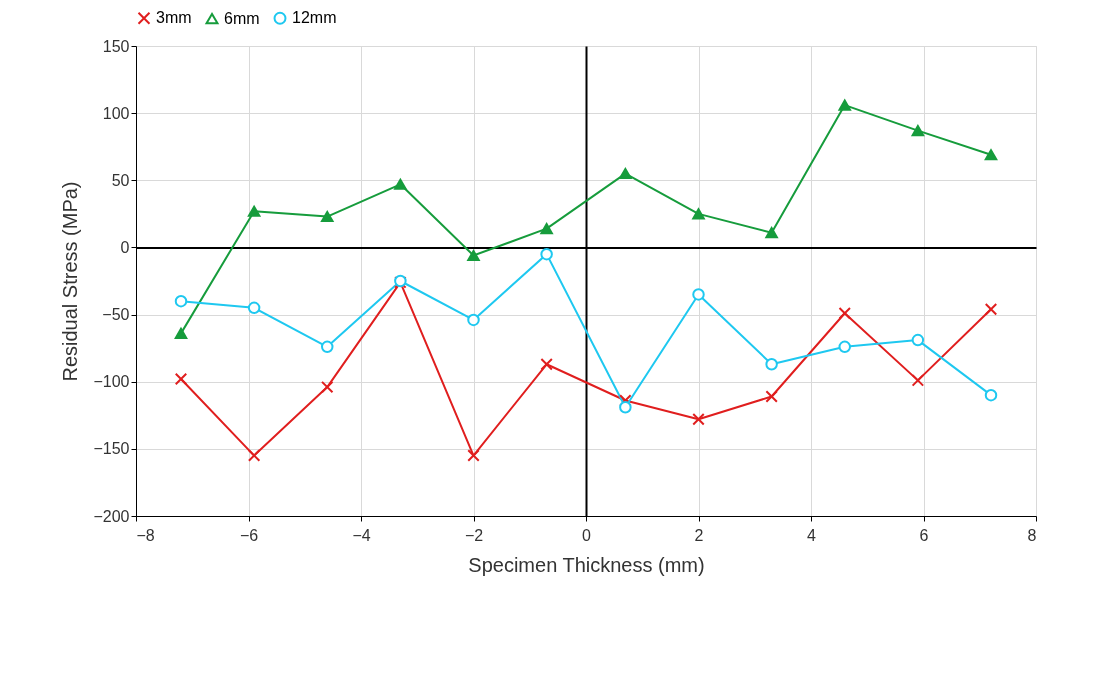 This screenshot has width=1111, height=697. Describe the element at coordinates (116, 113) in the screenshot. I see `y-tick-label: 100` at that location.